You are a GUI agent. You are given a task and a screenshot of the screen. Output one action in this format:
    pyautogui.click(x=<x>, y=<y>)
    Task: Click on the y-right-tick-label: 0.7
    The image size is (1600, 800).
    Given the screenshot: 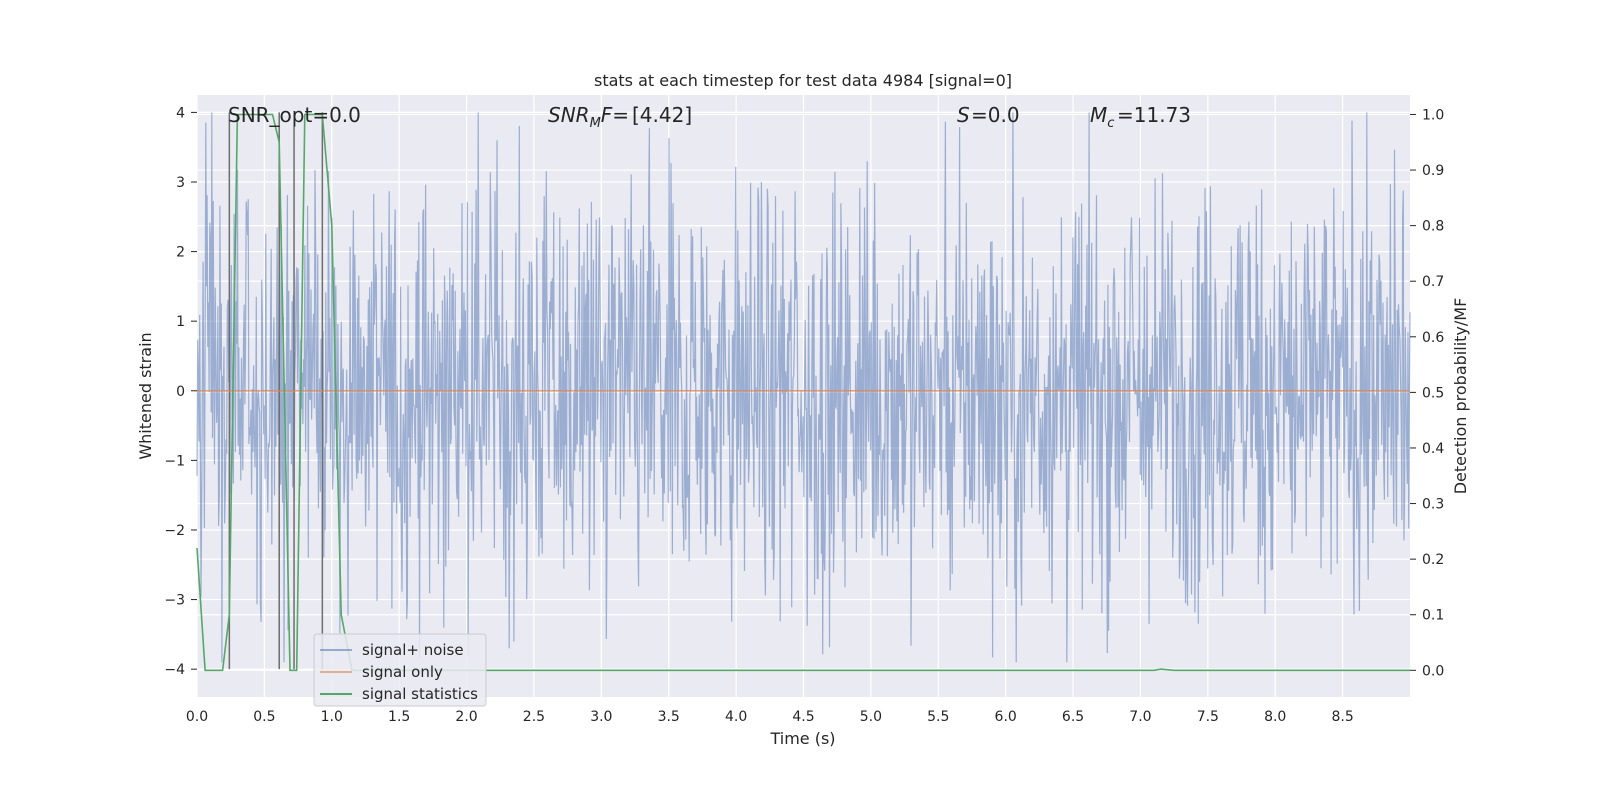 What is the action you would take?
    pyautogui.click(x=1433, y=282)
    